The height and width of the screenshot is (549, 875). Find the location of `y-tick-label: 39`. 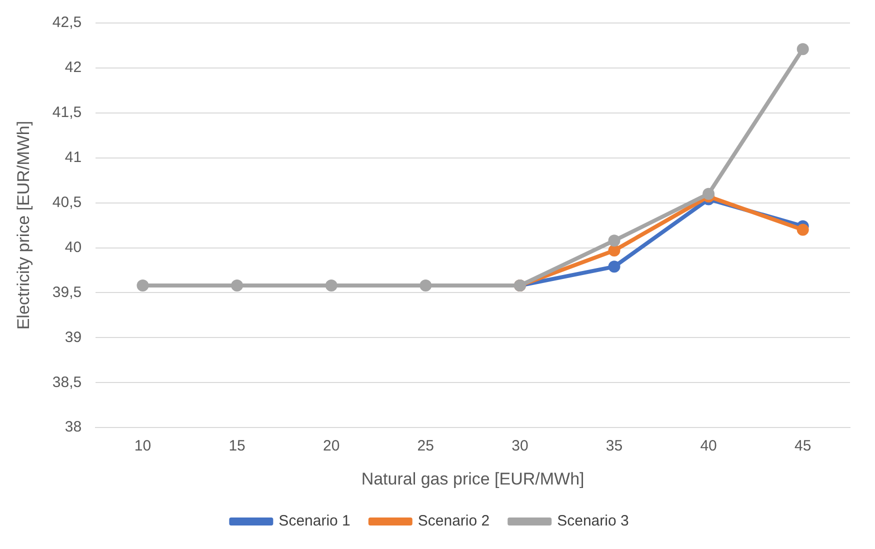

y-tick-label: 39 is located at coordinates (73, 337).